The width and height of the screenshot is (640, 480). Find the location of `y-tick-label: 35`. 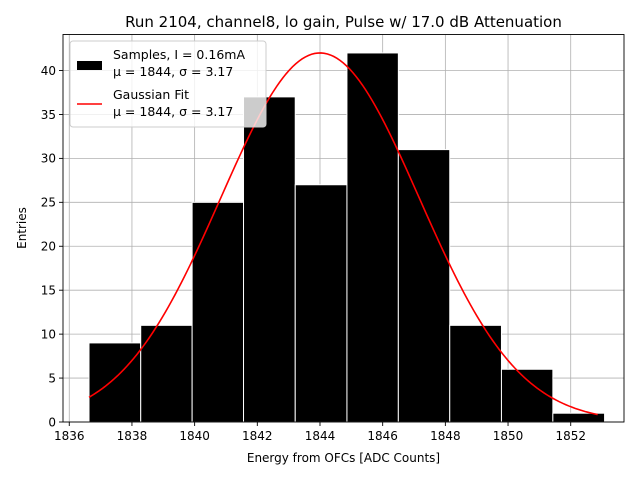

y-tick-label: 35 is located at coordinates (48, 115).